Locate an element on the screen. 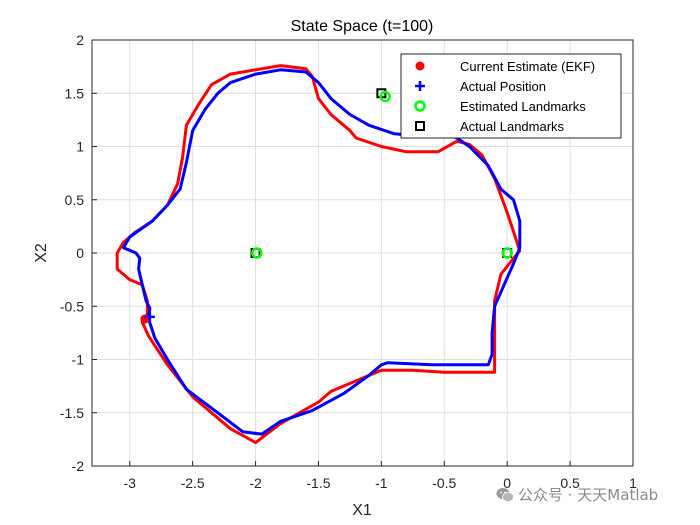 The image size is (700, 525). legend-marker-open-circle is located at coordinates (420, 106).